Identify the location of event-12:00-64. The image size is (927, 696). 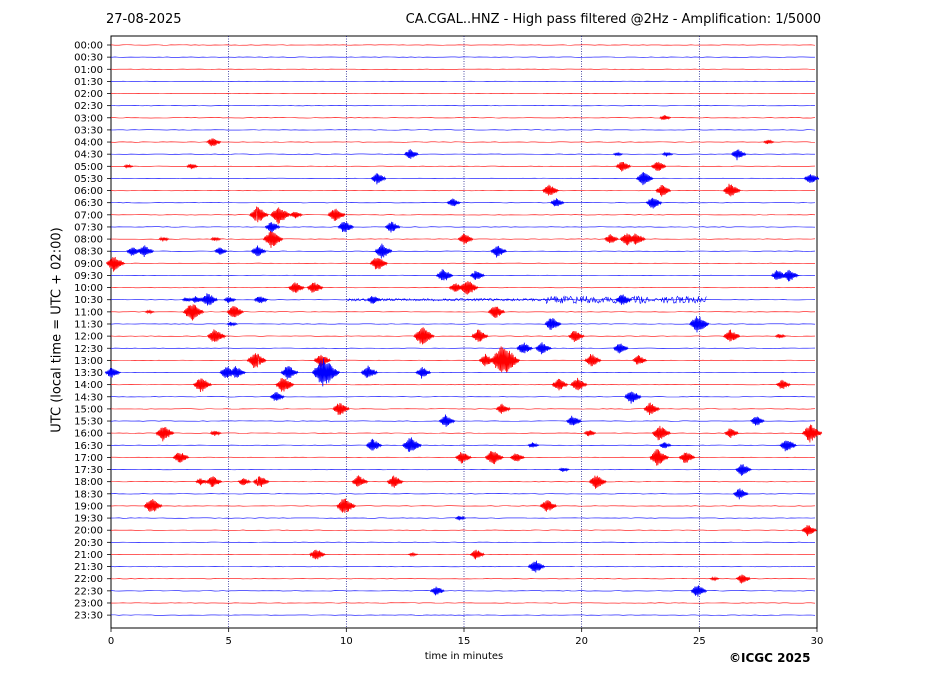
(217, 335).